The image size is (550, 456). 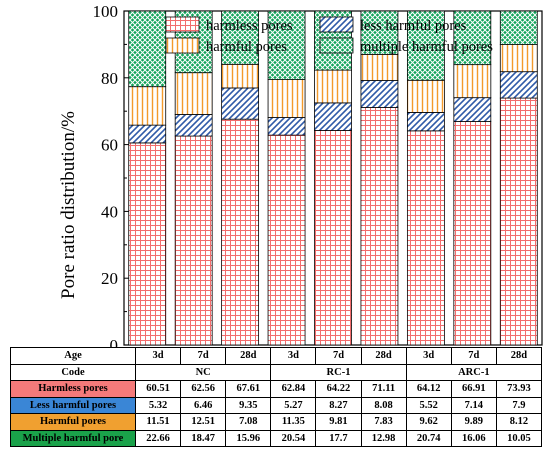 What do you see at coordinates (293, 422) in the screenshot?
I see `value-cell: 11.35` at bounding box center [293, 422].